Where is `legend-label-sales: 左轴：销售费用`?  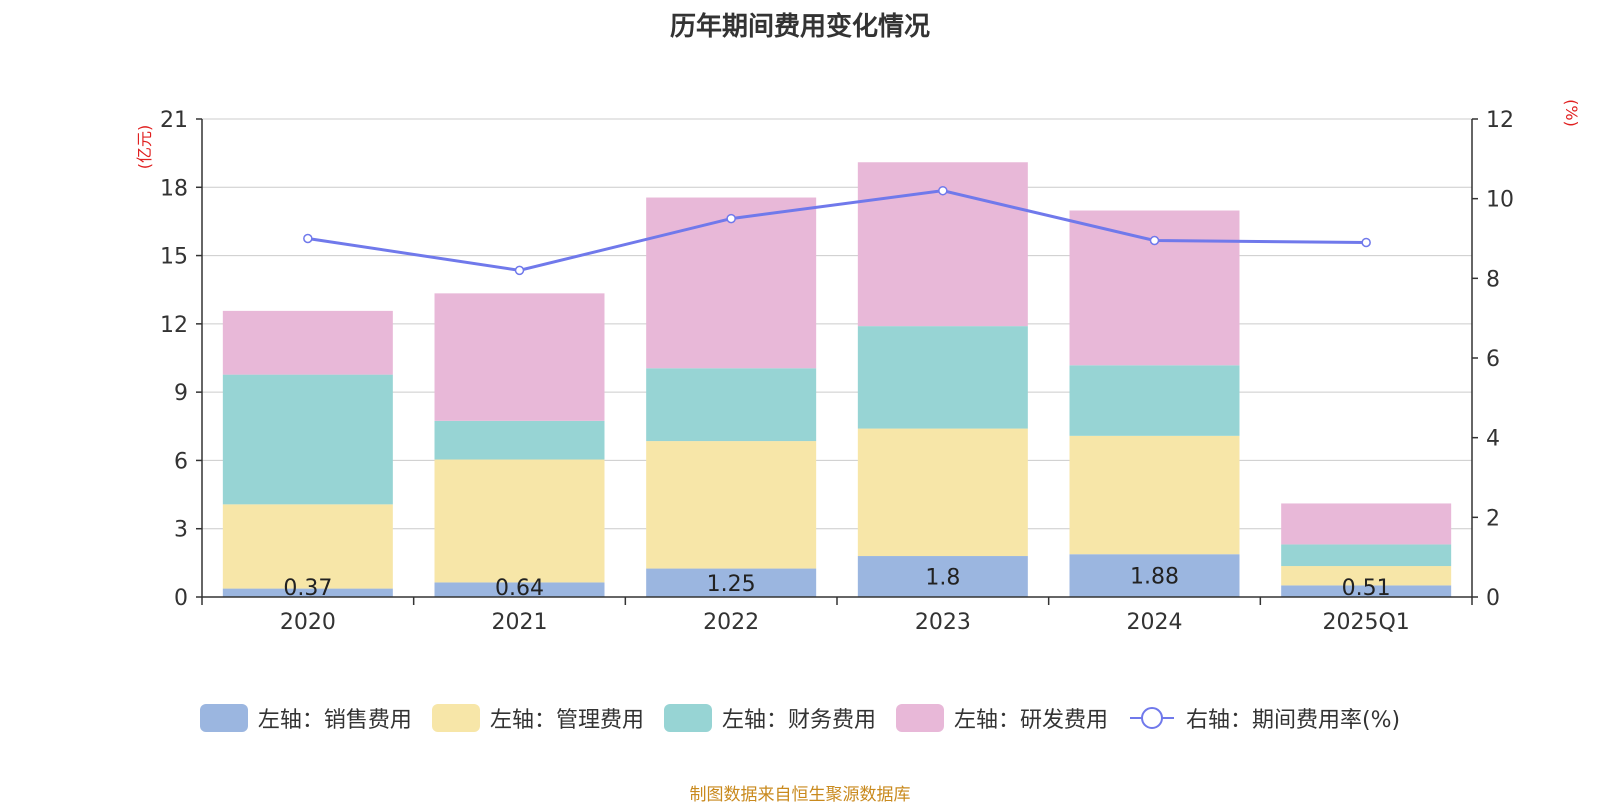 legend-label-sales: 左轴：销售费用 is located at coordinates (334, 720).